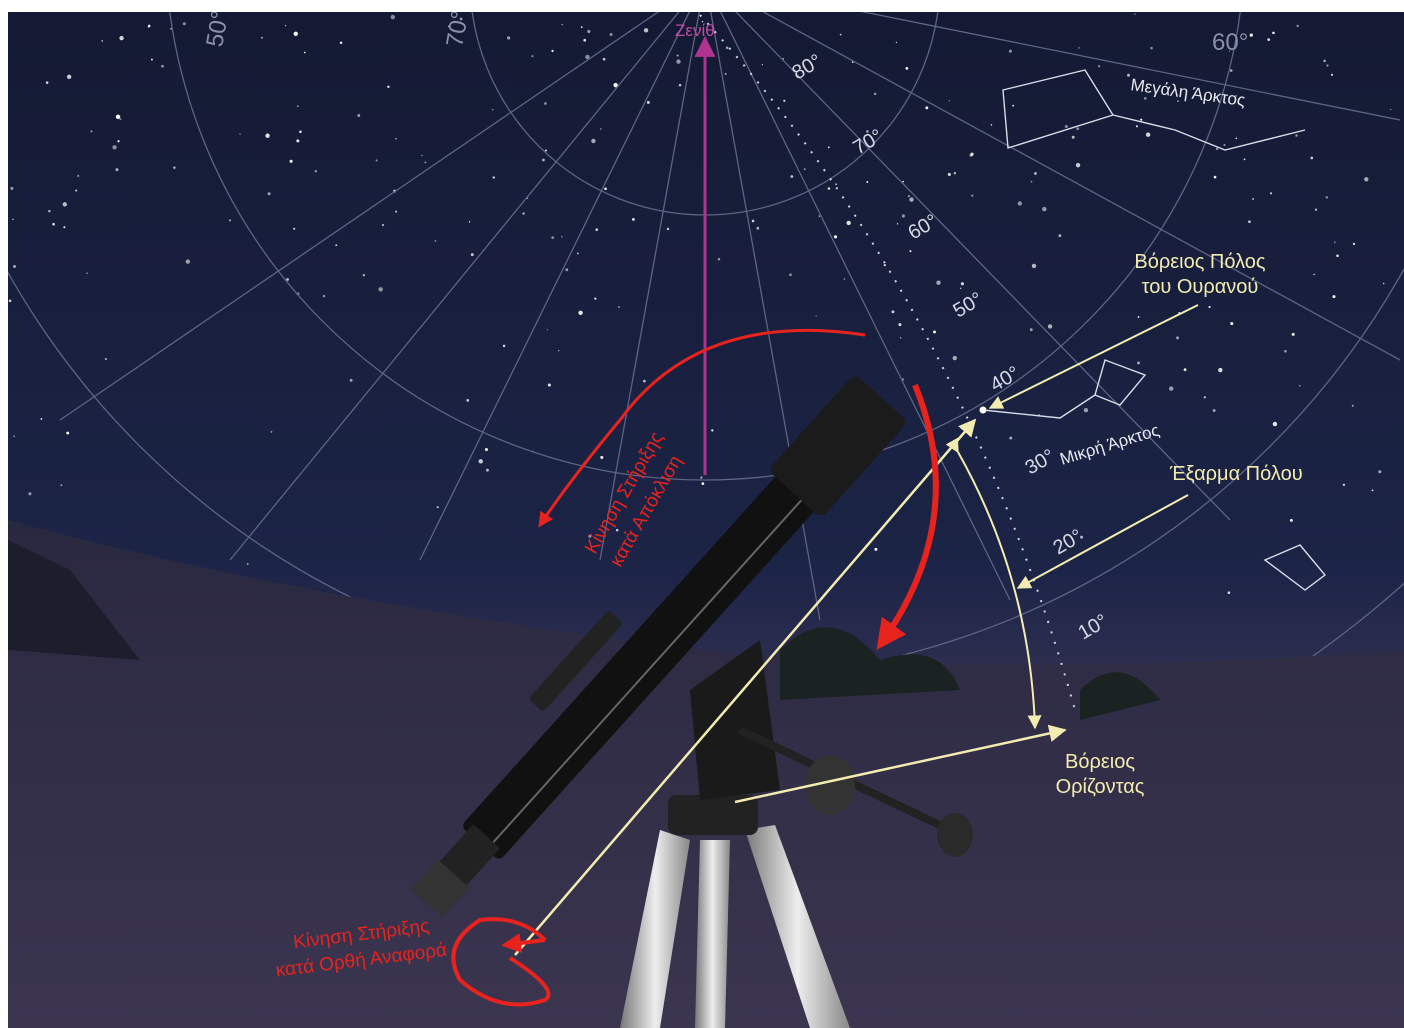 Image resolution: width=1404 pixels, height=1028 pixels. What do you see at coordinates (74, 600) in the screenshot?
I see `hill` at bounding box center [74, 600].